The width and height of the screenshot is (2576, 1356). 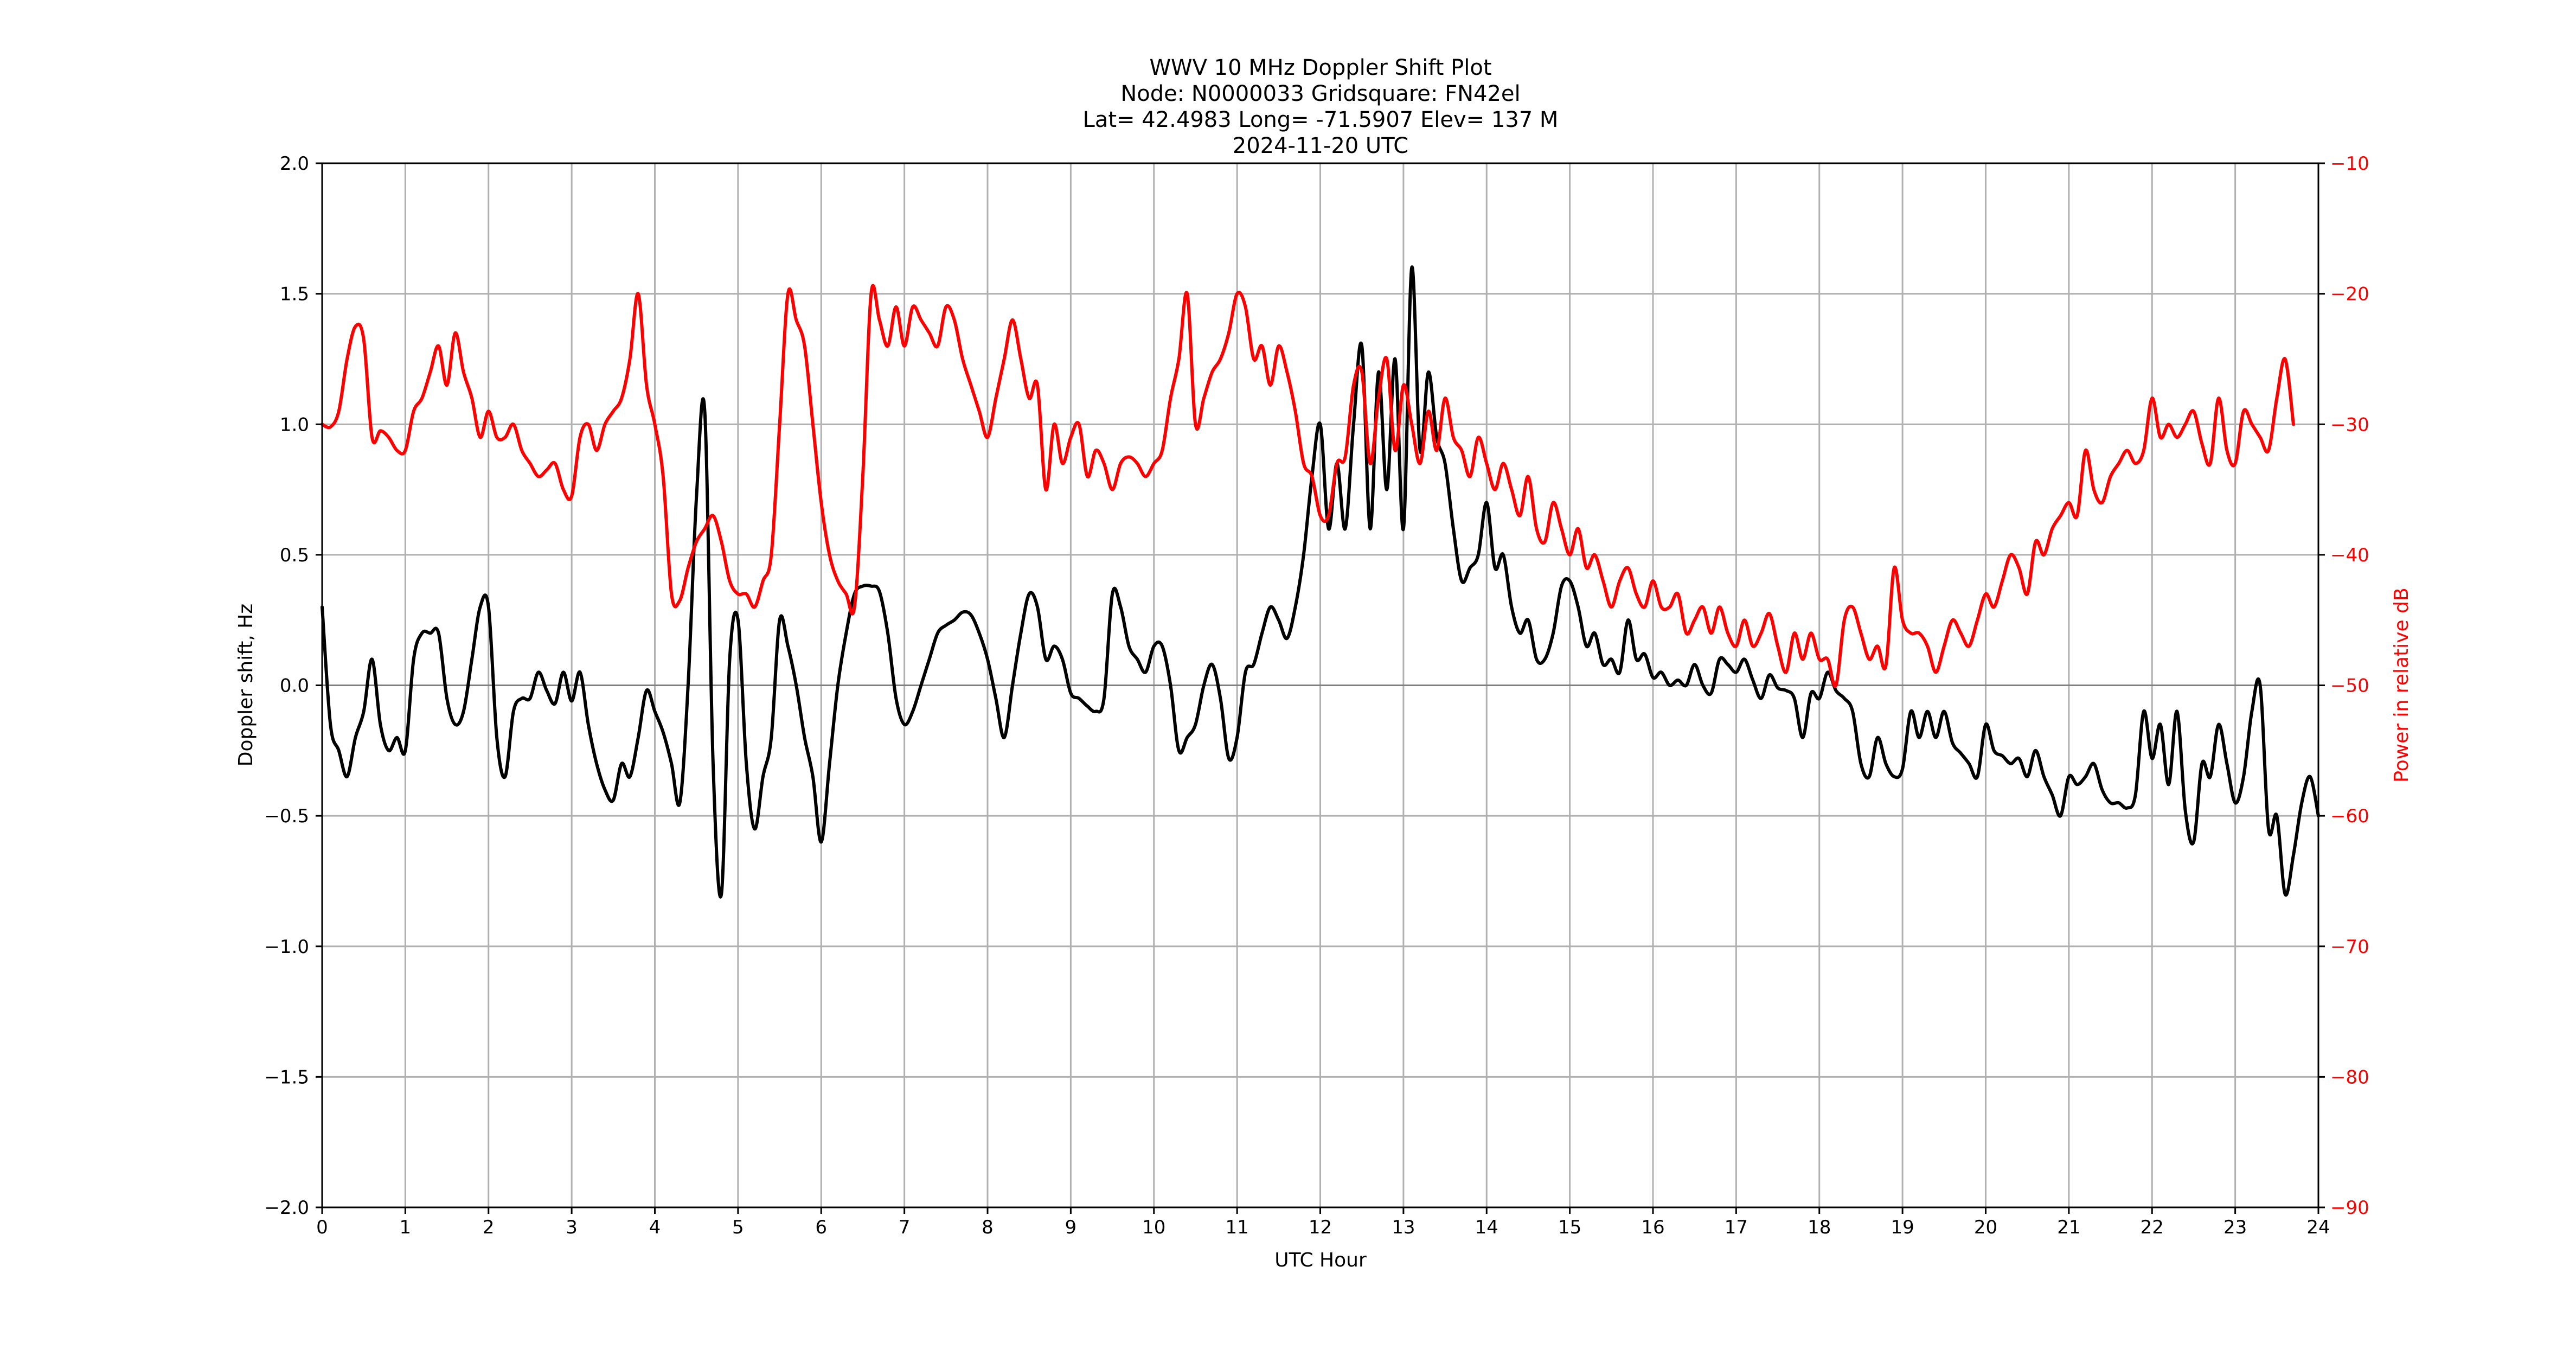 What do you see at coordinates (1569, 1227) in the screenshot?
I see `x-tick-label: 15` at bounding box center [1569, 1227].